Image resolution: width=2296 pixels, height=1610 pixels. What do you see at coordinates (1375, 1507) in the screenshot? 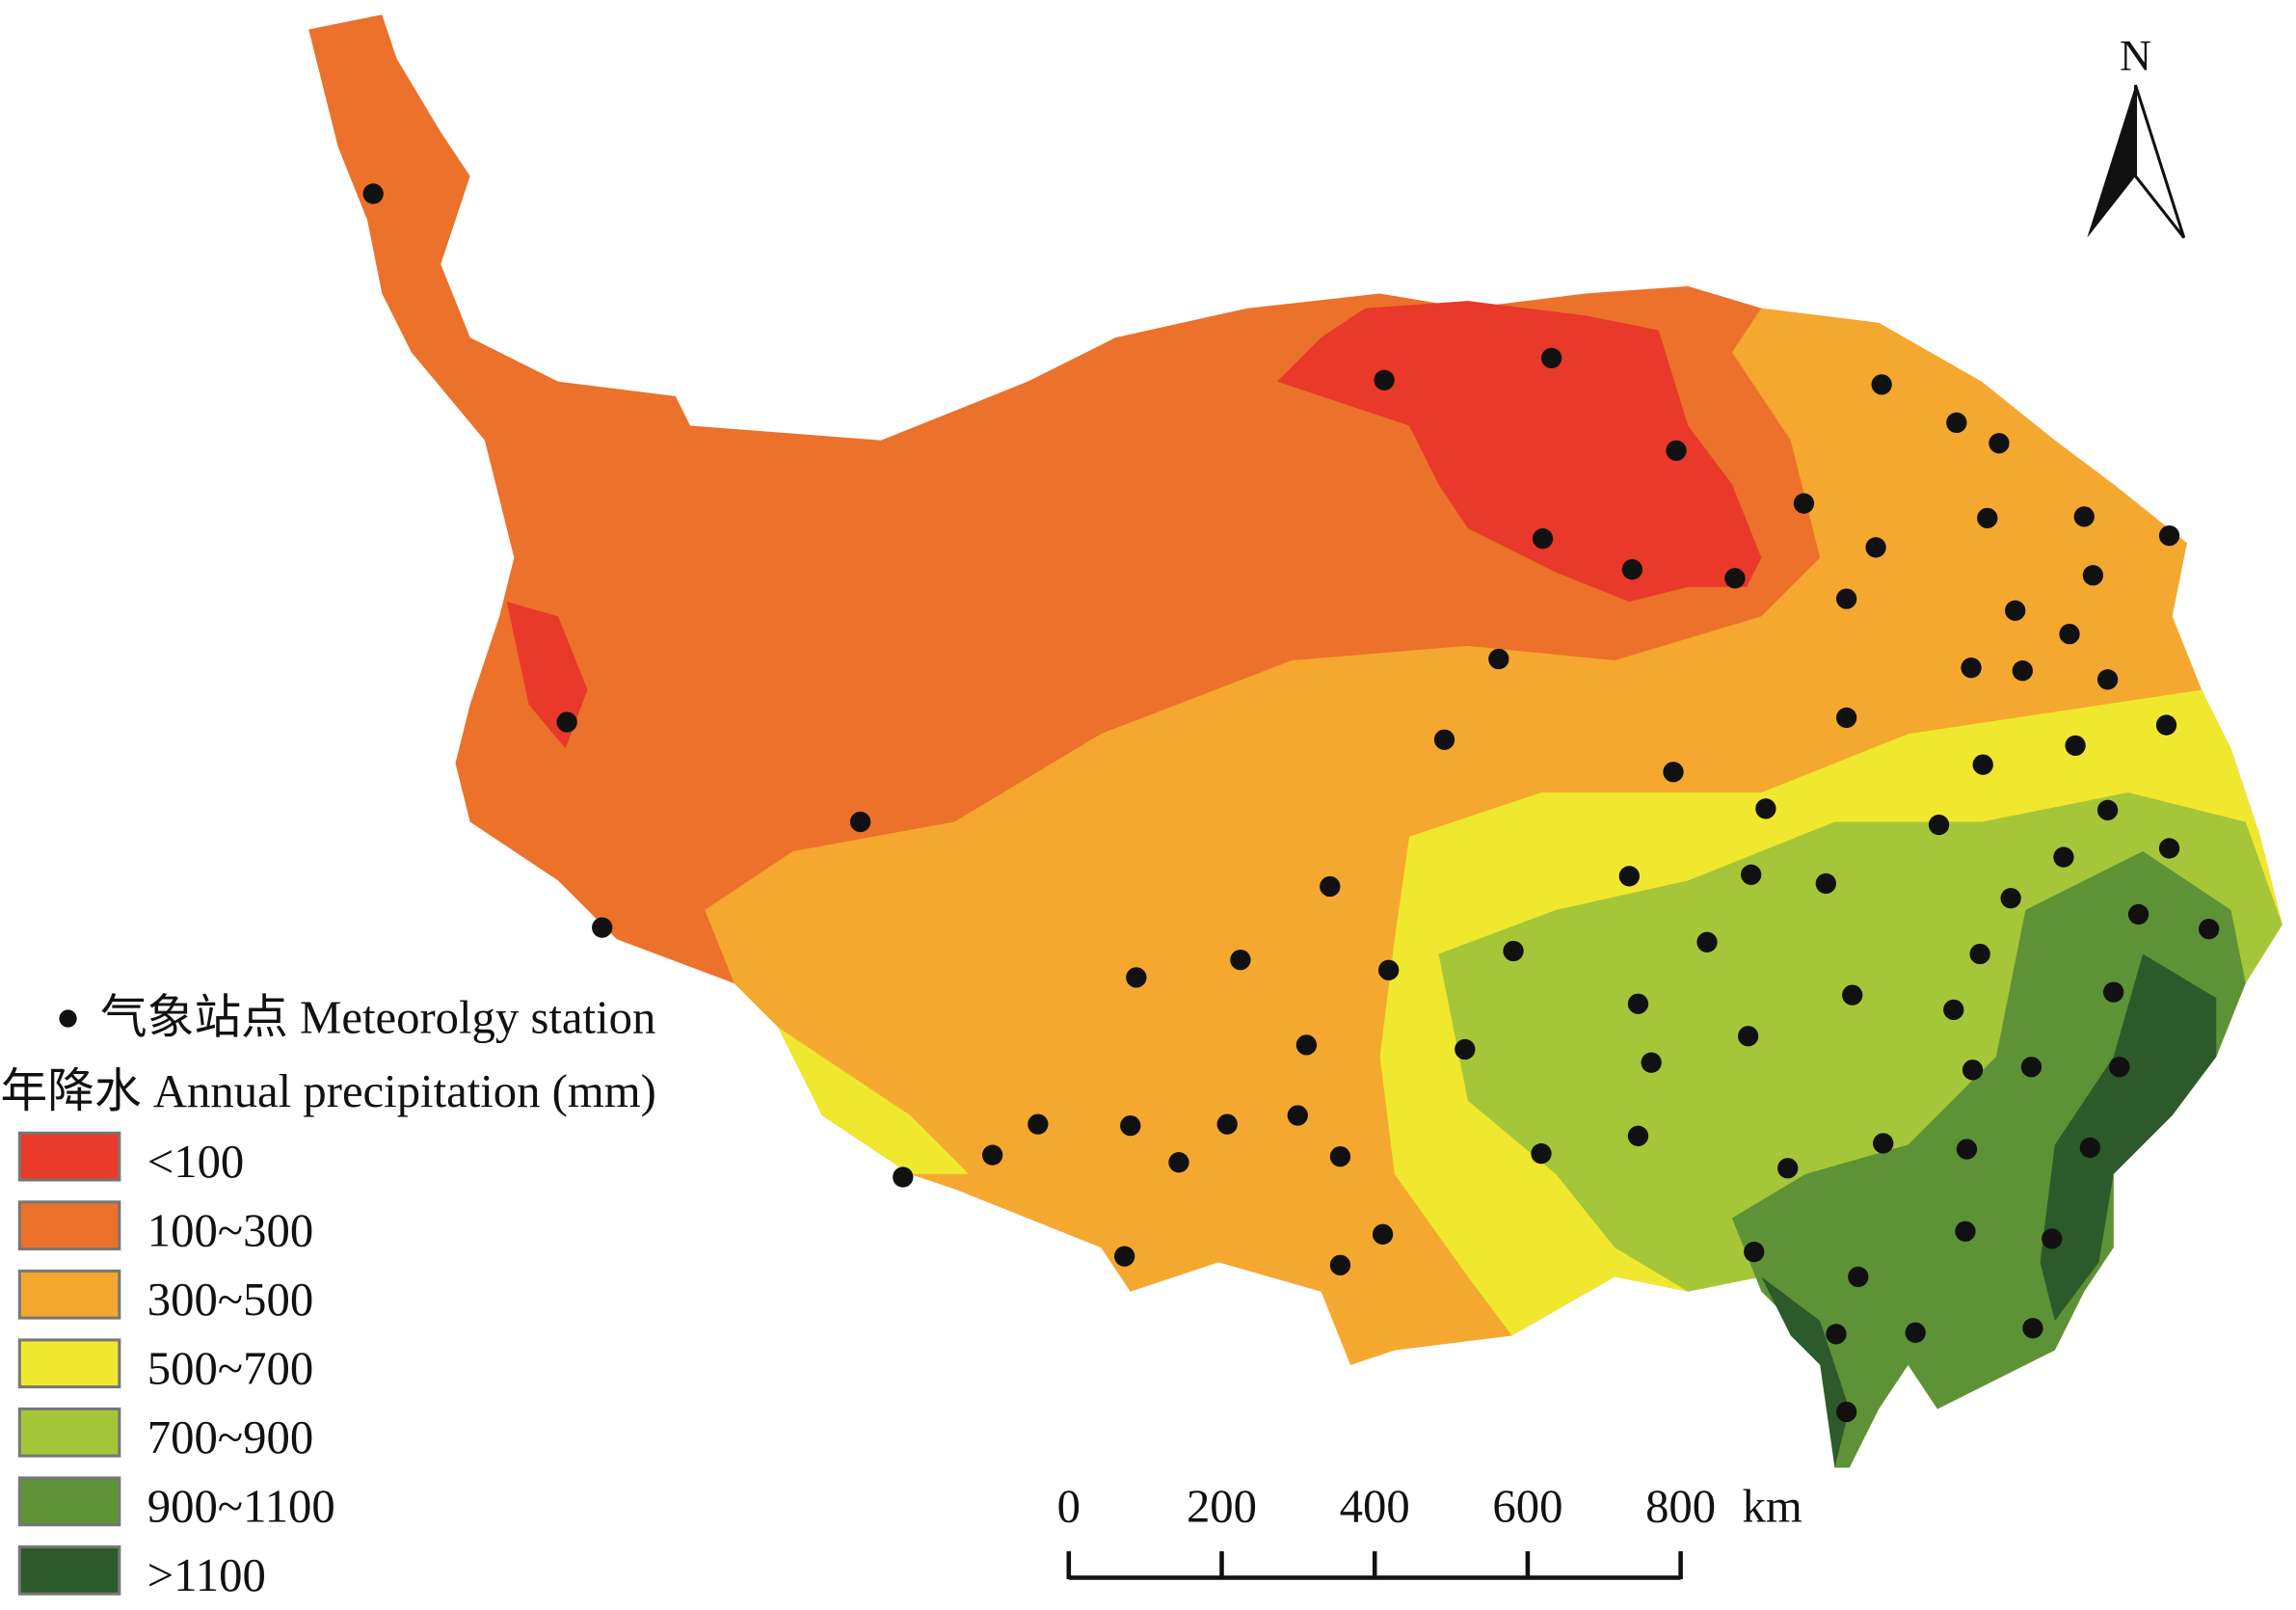
I see `scale-tick-label: 400` at bounding box center [1375, 1507].